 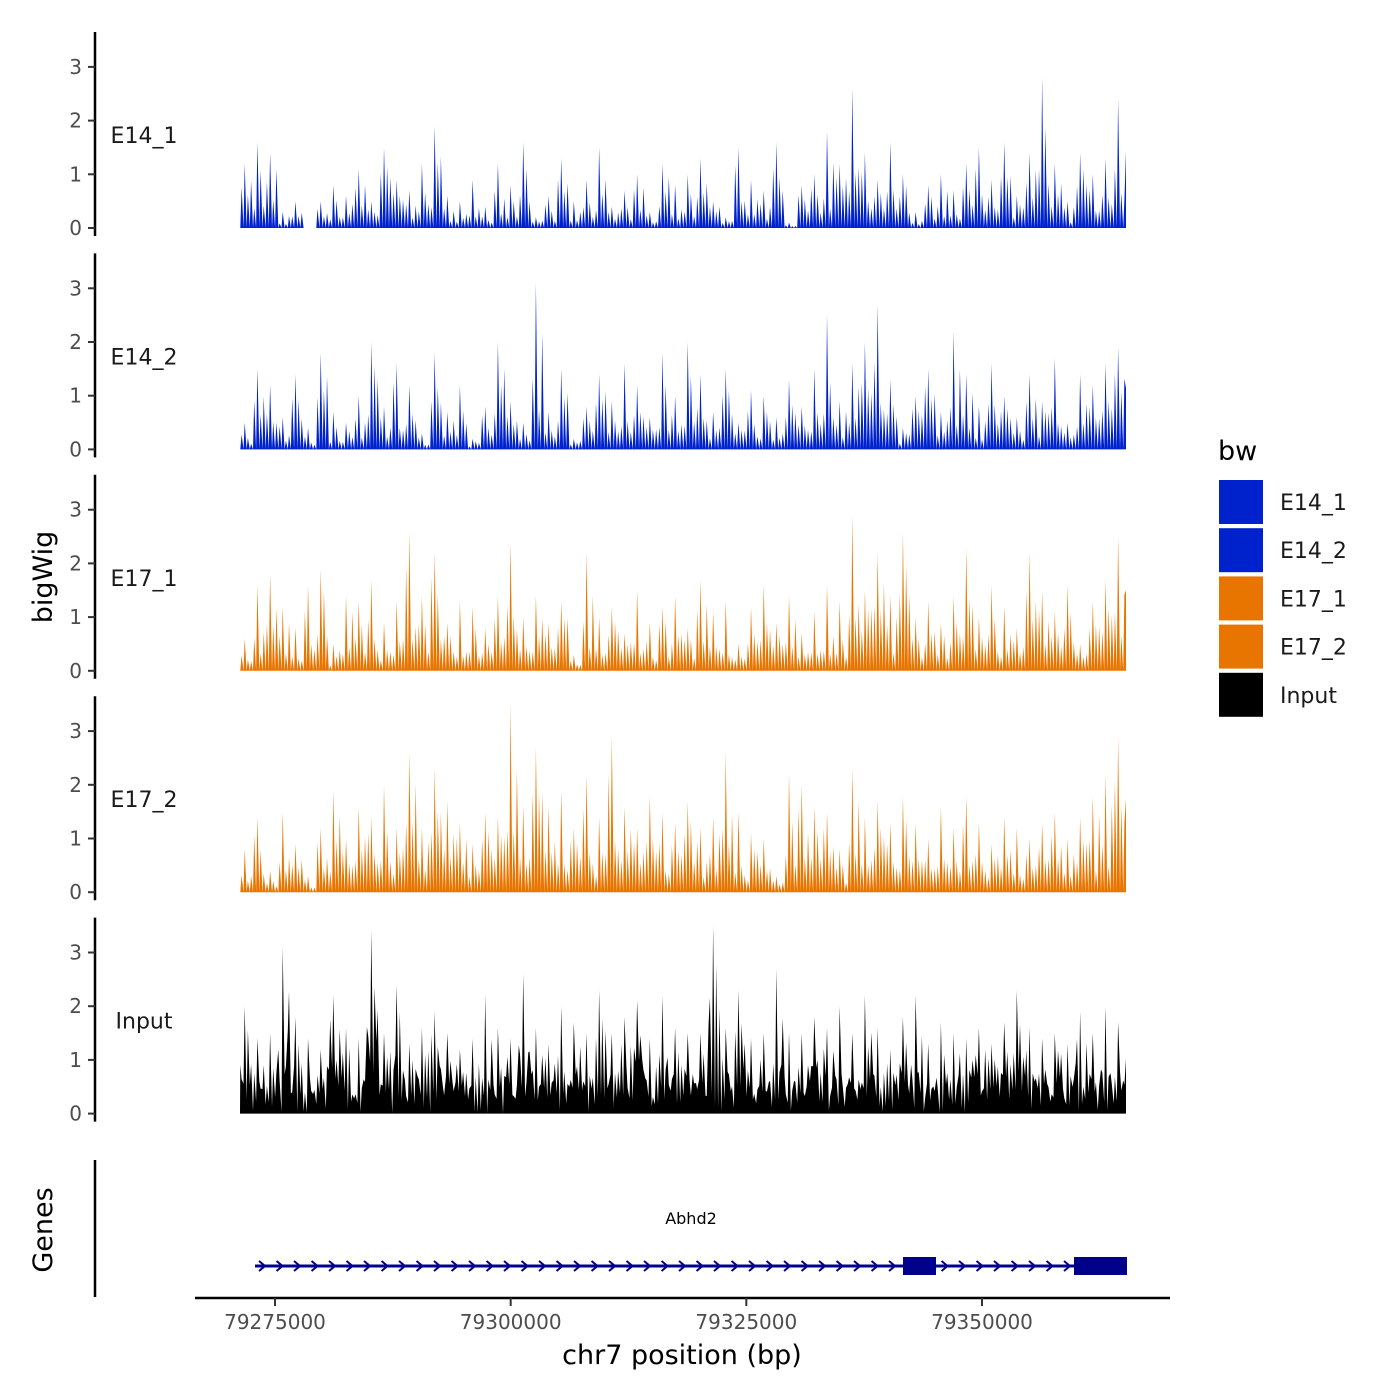 I want to click on track-panel-E14_1: 0 1 2 3 E14_1, so click(x=597, y=136).